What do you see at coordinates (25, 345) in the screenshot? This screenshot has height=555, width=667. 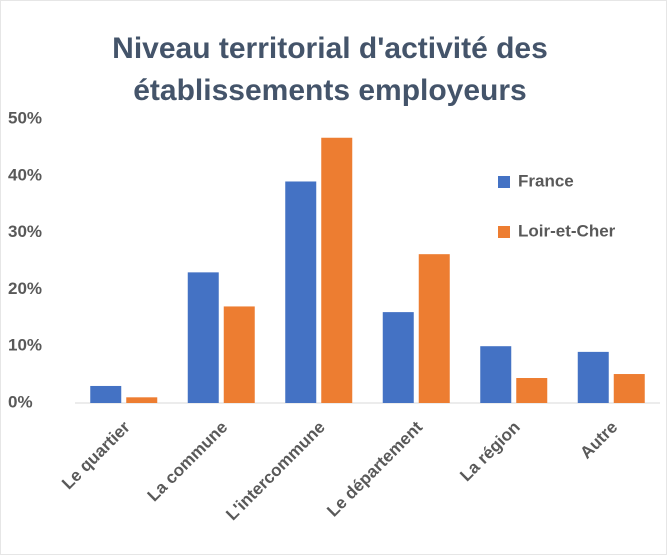 I see `y-tick-label: 10%` at bounding box center [25, 345].